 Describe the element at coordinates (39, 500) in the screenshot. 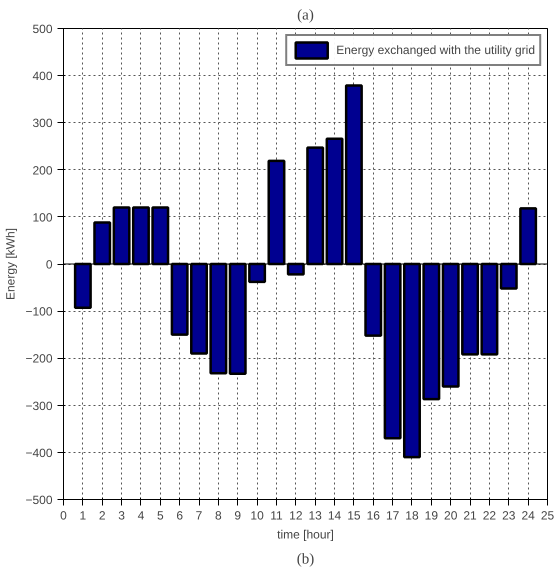

I see `y-tick-label: −500` at that location.